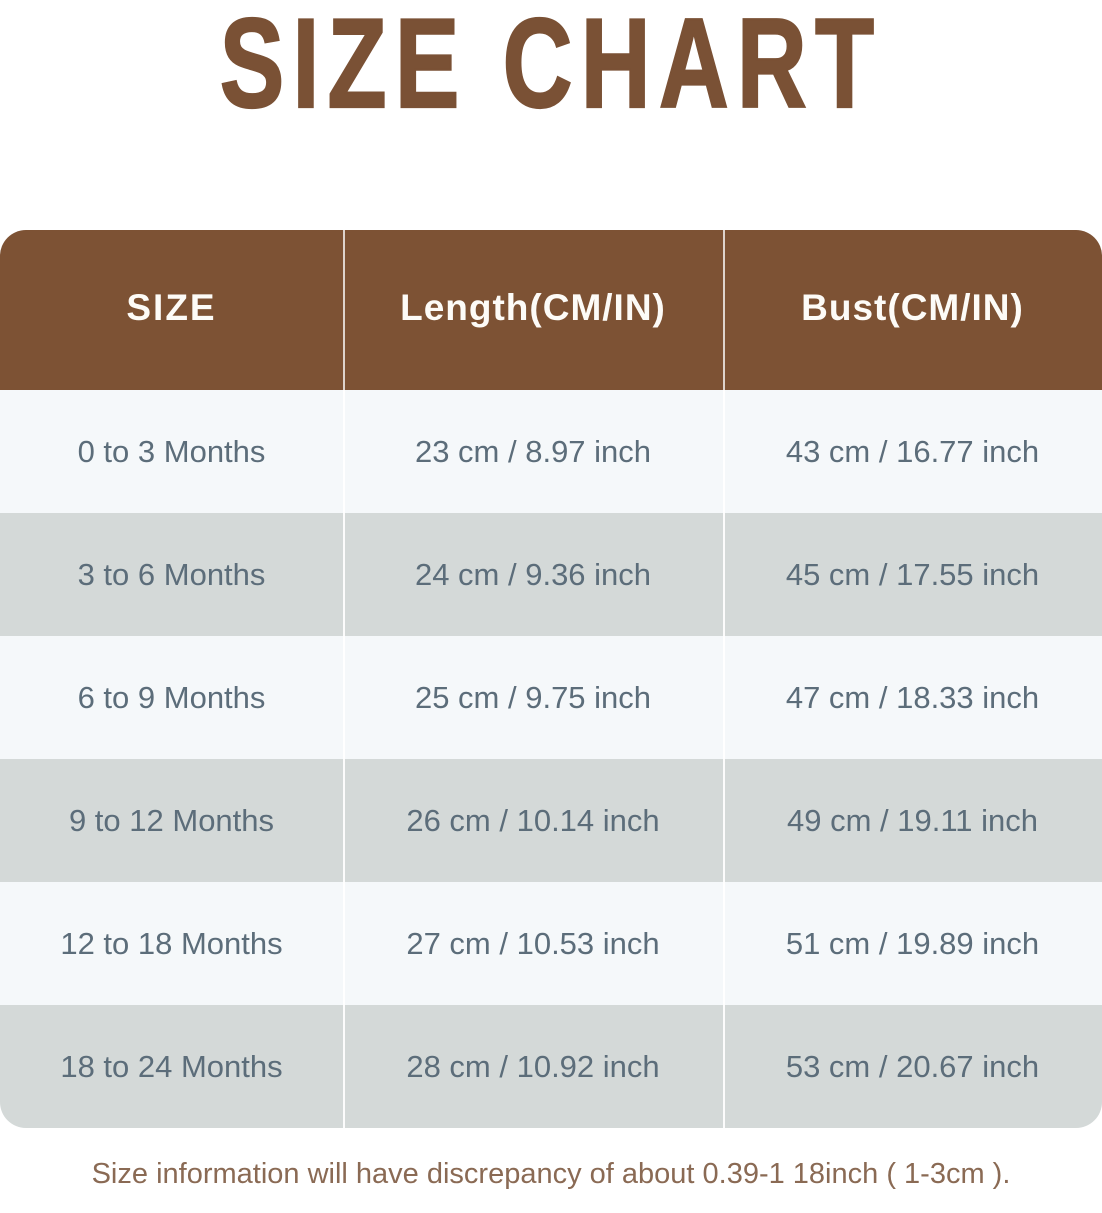 The width and height of the screenshot is (1102, 1213). I want to click on column-header-bust: Bust(CM/IN), so click(912, 310).